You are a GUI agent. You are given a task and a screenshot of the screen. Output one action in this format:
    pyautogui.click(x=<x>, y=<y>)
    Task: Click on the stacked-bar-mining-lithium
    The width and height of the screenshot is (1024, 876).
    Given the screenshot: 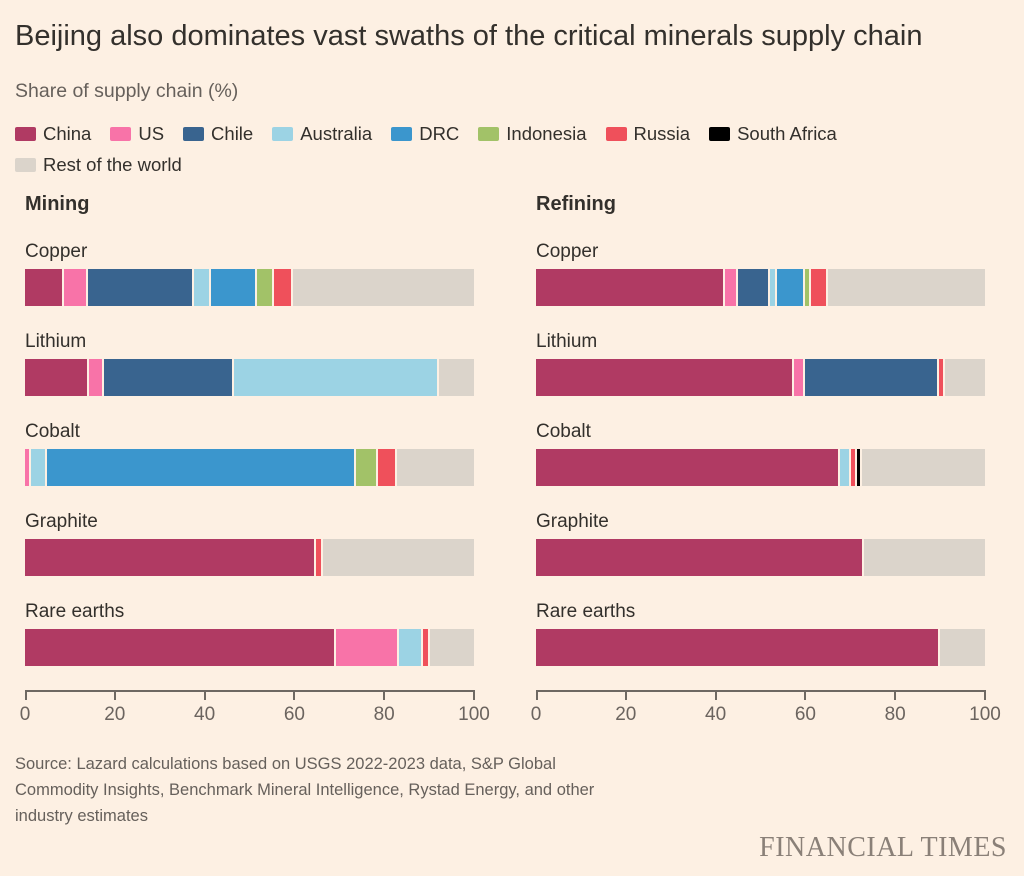 What is the action you would take?
    pyautogui.click(x=249, y=377)
    